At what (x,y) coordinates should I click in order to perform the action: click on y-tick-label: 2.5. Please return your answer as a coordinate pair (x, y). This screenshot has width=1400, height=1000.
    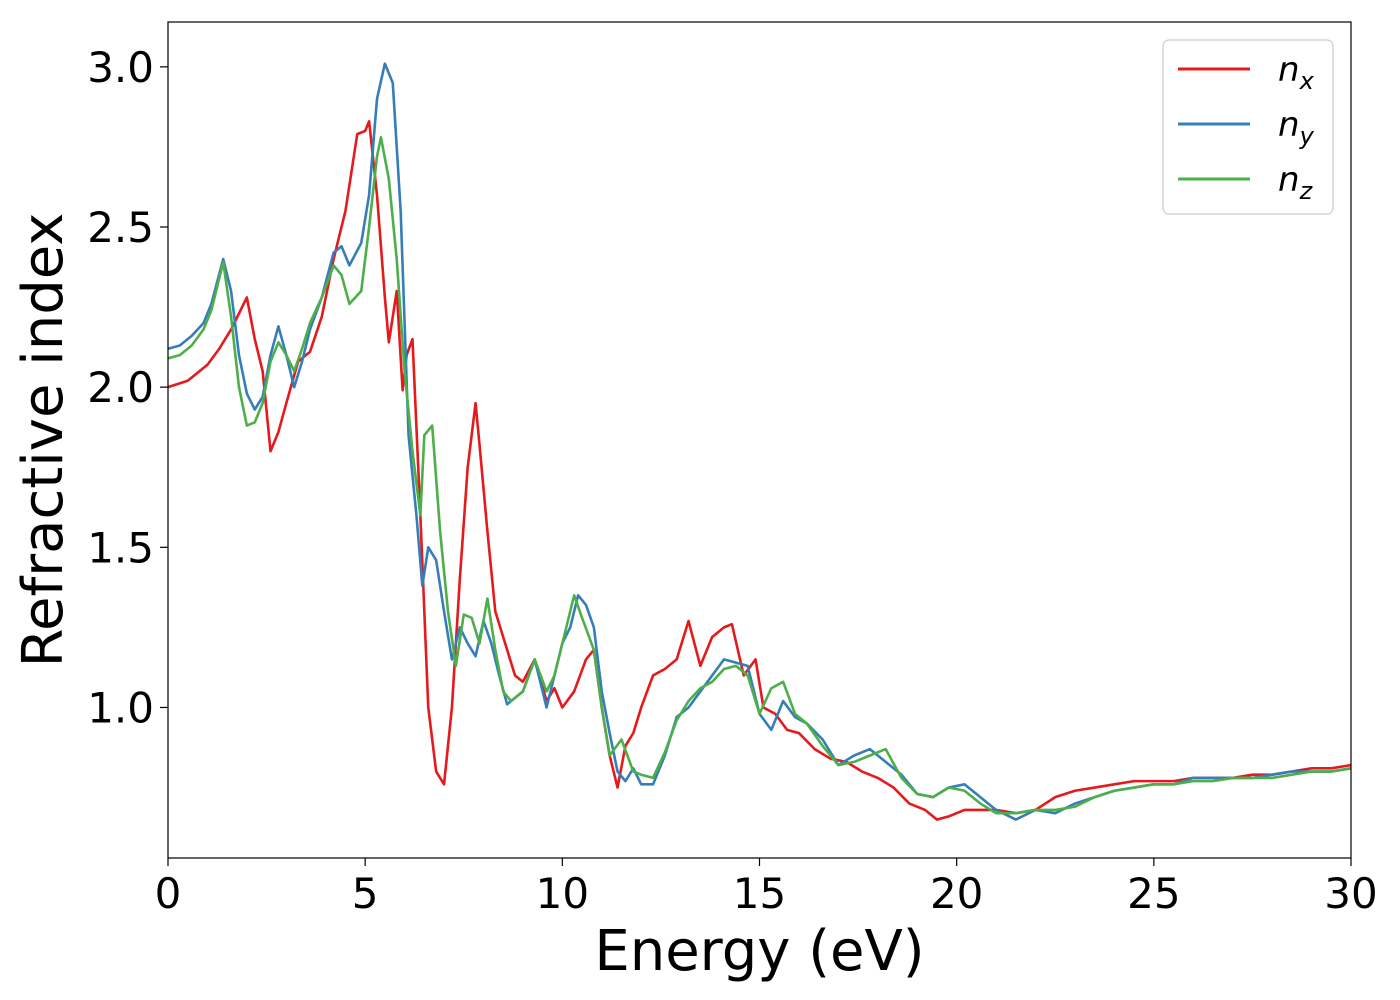
    Looking at the image, I should click on (120, 227).